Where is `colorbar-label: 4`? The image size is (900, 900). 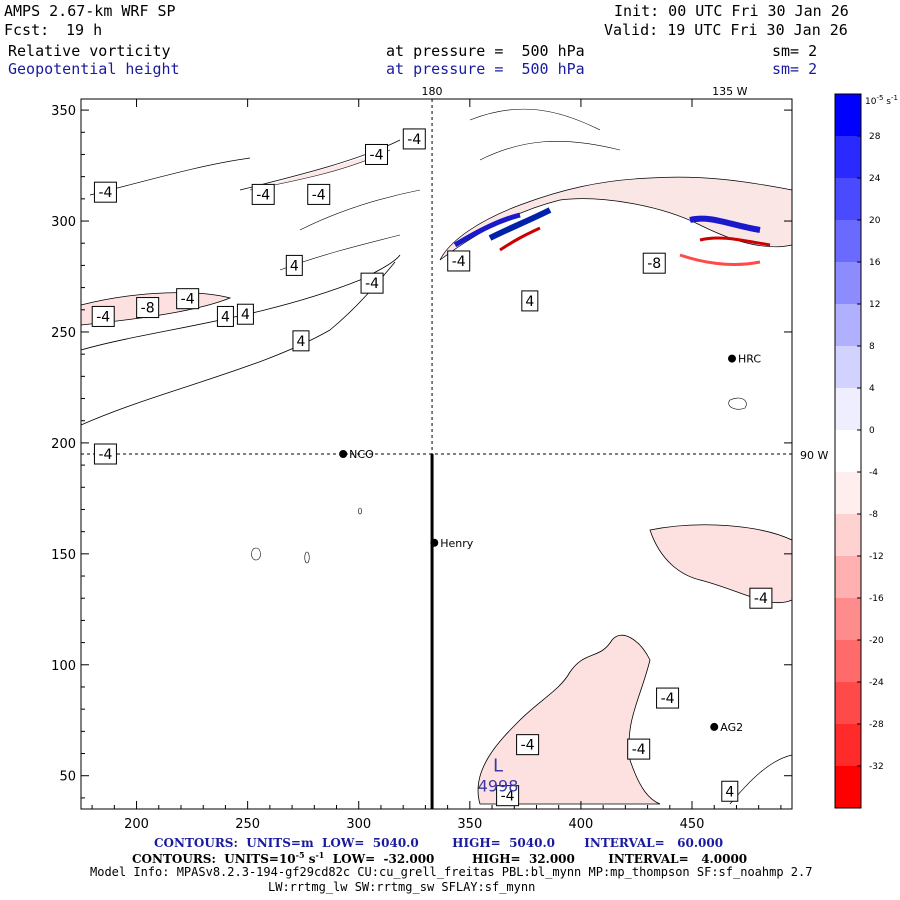 colorbar-label: 4 is located at coordinates (872, 389).